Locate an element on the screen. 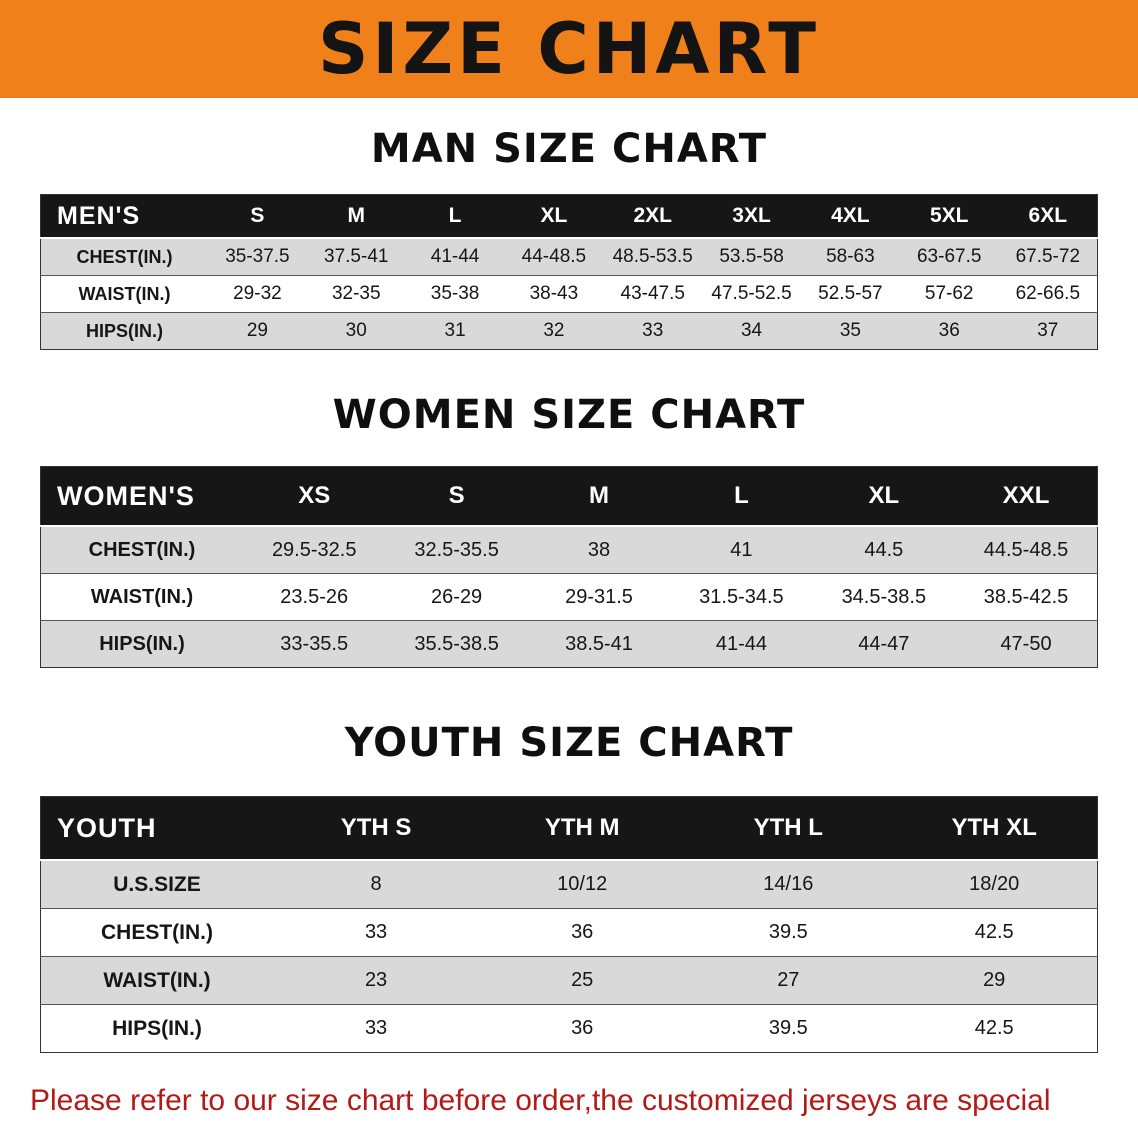  size-value-cell: 62-66.5 is located at coordinates (1048, 294).